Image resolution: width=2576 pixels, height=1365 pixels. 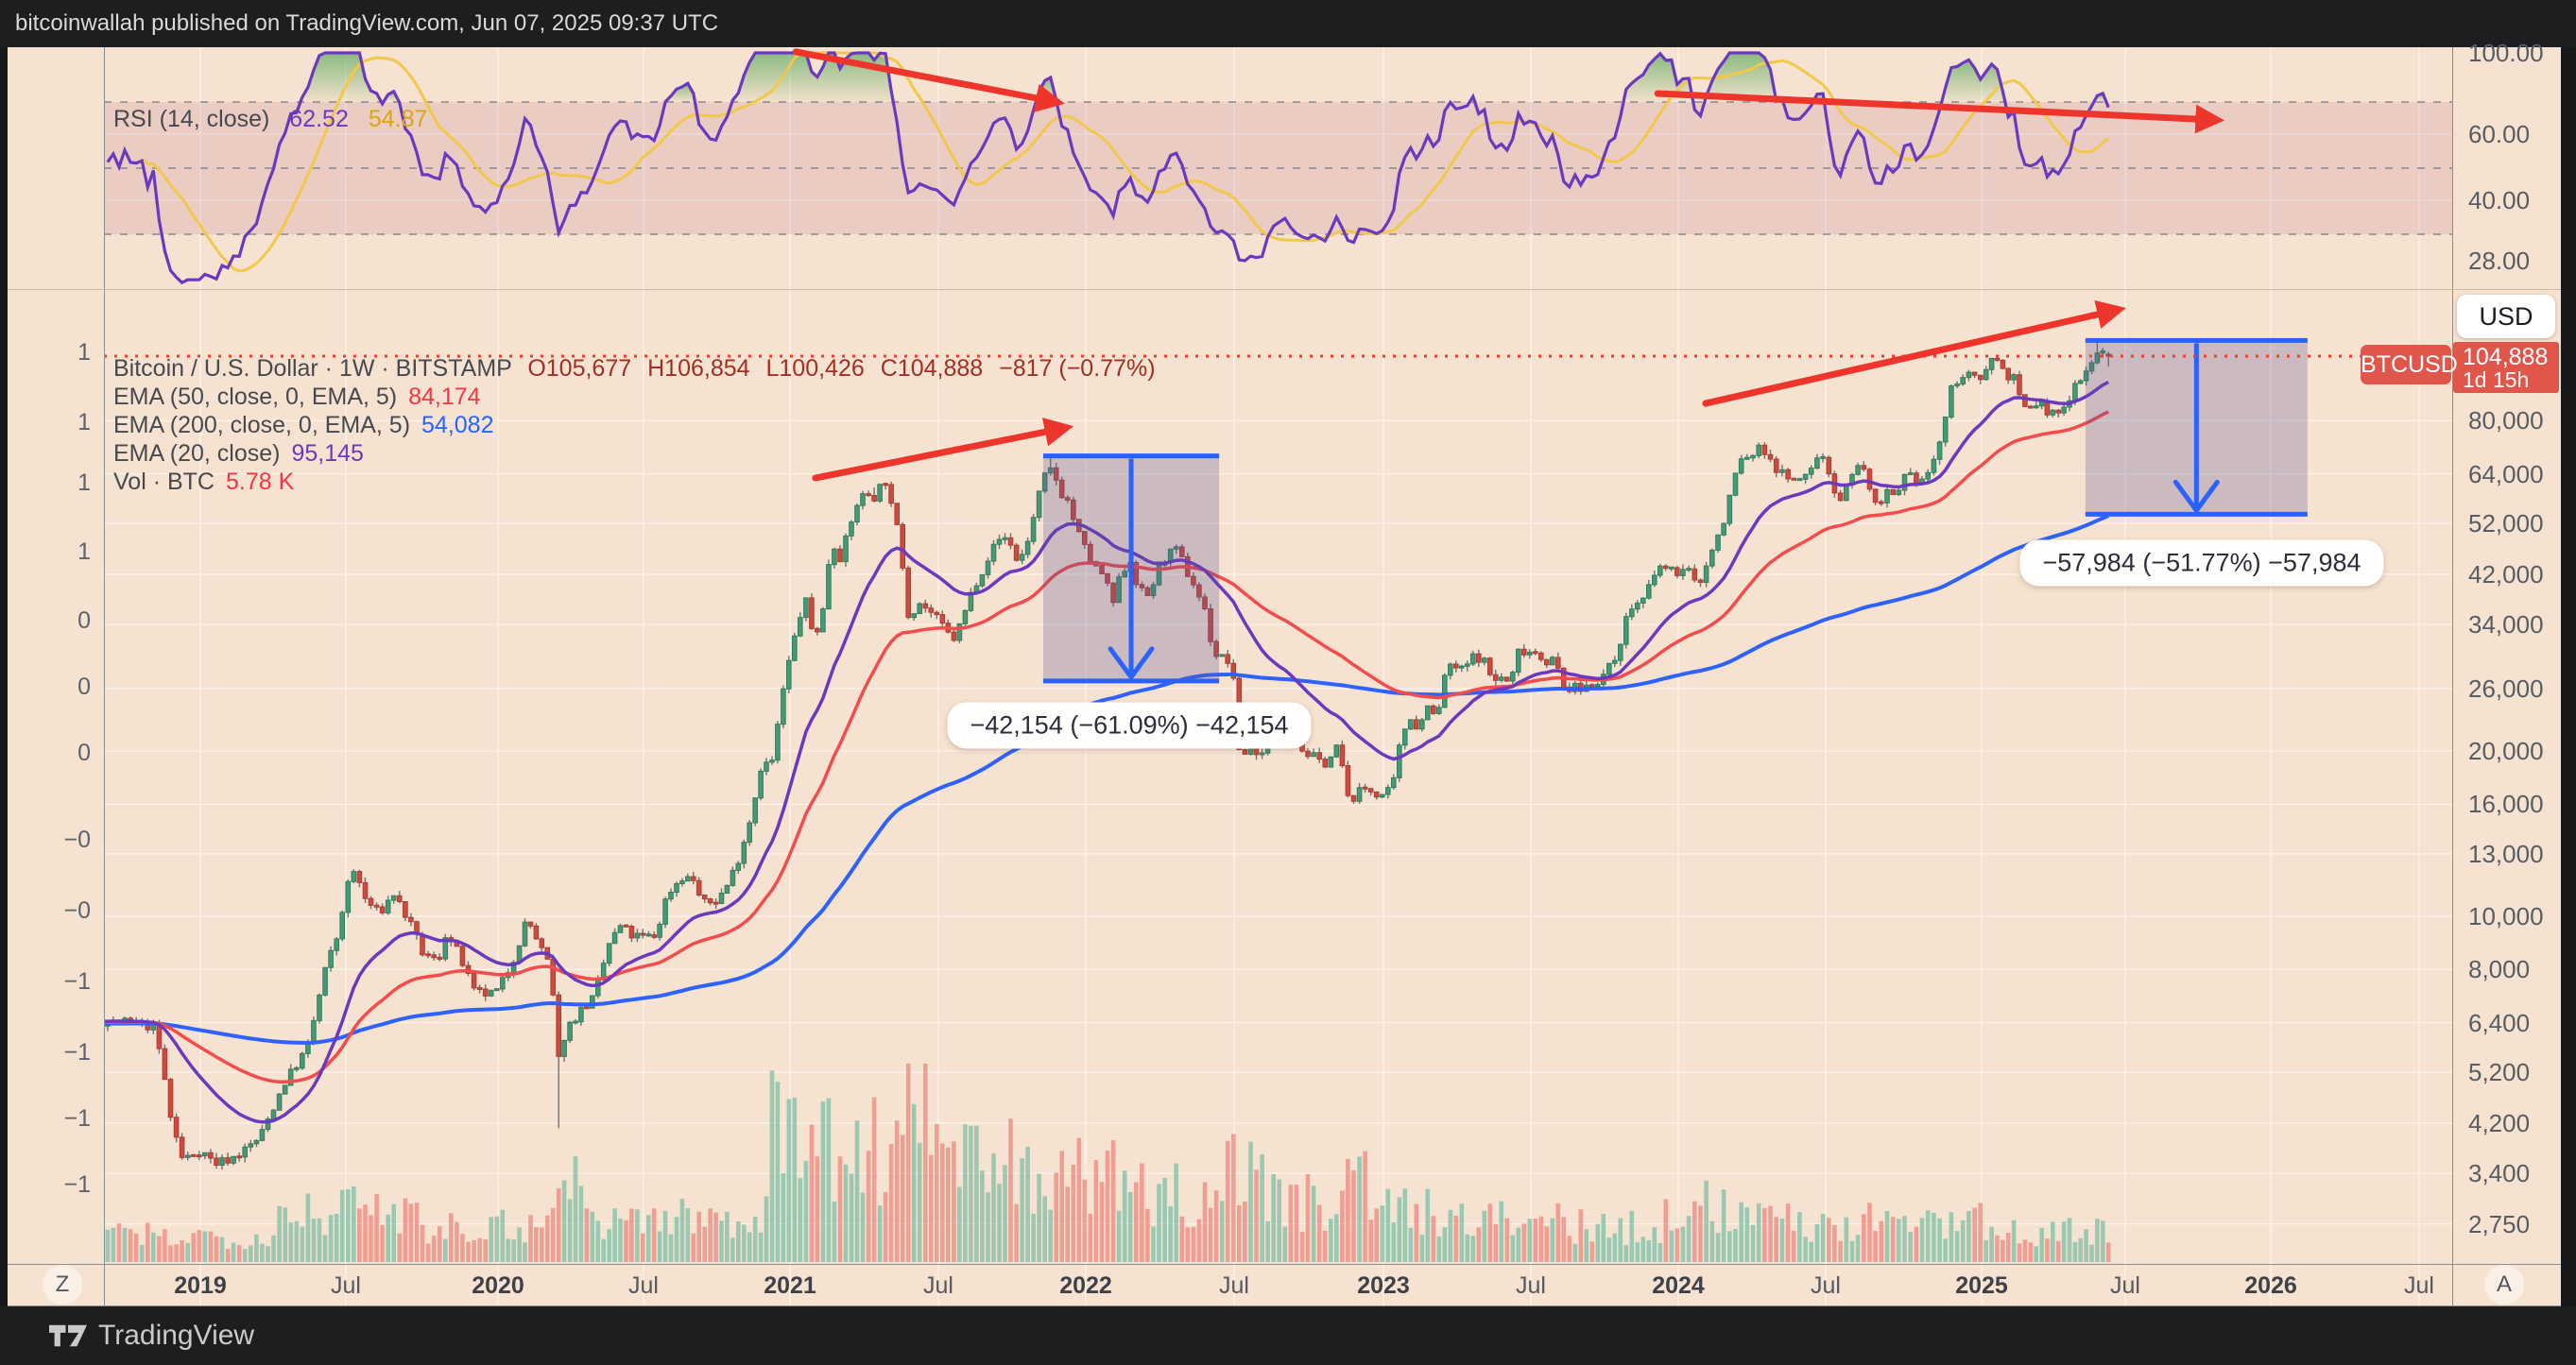 I want to click on indicator-row: EMA (20, close) 95,145, so click(x=634, y=453).